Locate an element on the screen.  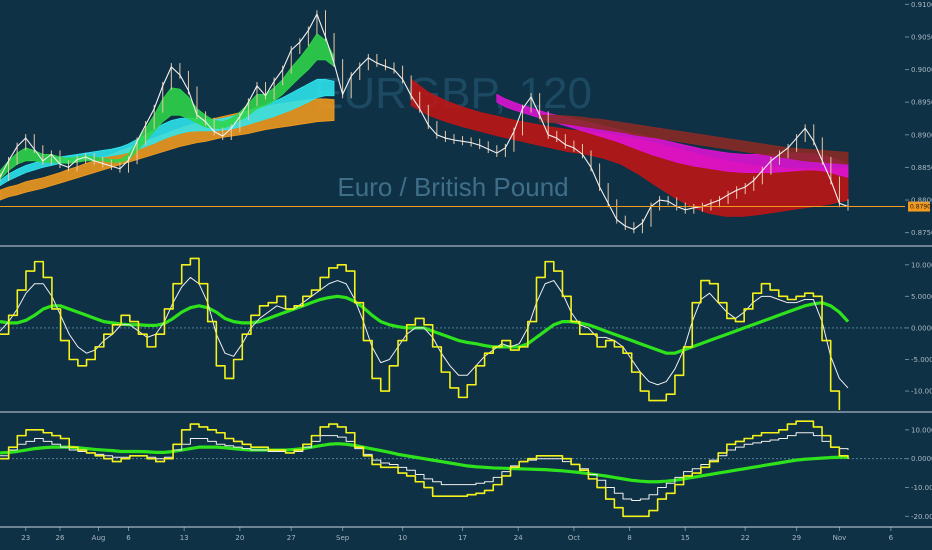
watermark-description: Euro / British Pound is located at coordinates (452, 187).